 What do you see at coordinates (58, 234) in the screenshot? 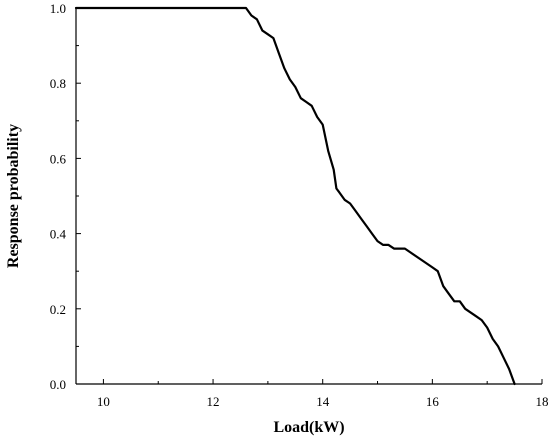
I see `y-tick-label: 0.4` at bounding box center [58, 234].